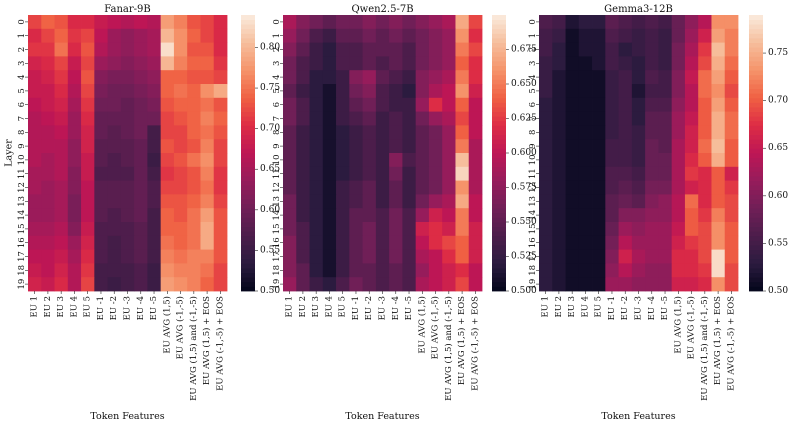 The image size is (793, 426). Describe the element at coordinates (435, 327) in the screenshot. I see `x-tick-label: EU AVG (-1,-5)` at that location.